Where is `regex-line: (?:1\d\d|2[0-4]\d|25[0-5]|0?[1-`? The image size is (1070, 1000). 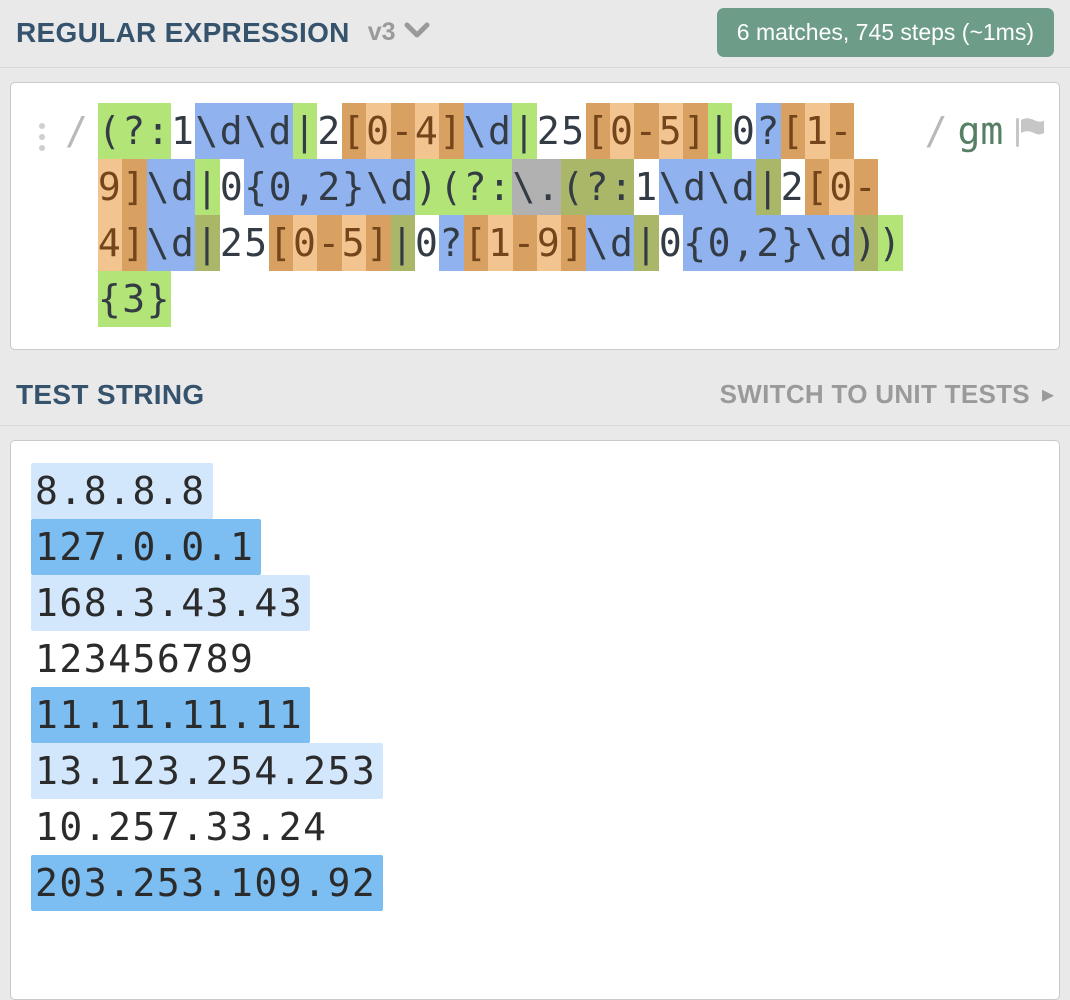 regex-line: (?:1\d\d|2[0-4]\d|25[0-5]|0?[1- is located at coordinates (500, 131).